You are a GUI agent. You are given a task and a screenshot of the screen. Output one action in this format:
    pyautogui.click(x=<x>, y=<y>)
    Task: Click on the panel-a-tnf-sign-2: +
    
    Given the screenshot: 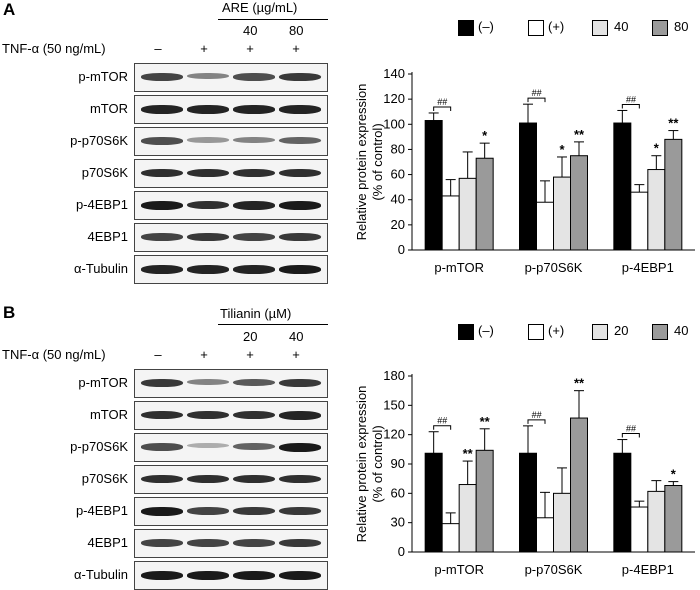 What is the action you would take?
    pyautogui.click(x=204, y=48)
    